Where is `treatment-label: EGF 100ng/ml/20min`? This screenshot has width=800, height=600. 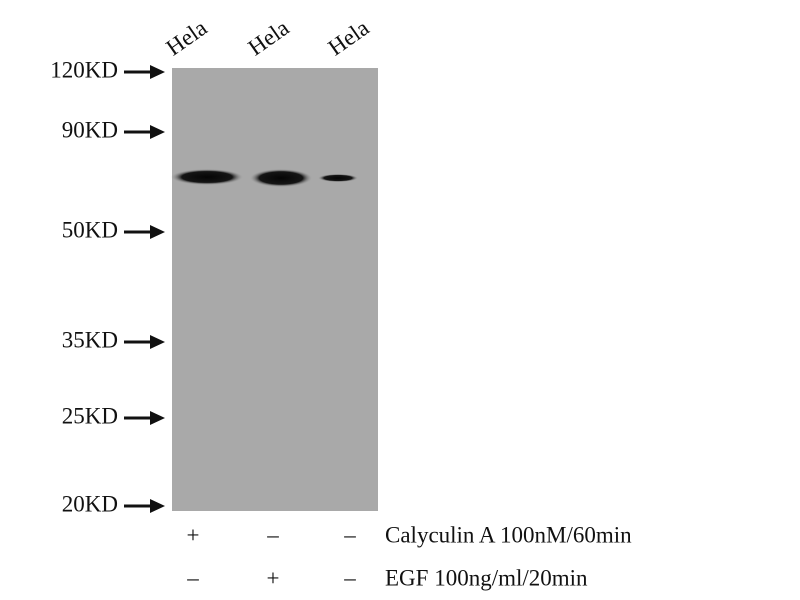 treatment-label: EGF 100ng/ml/20min is located at coordinates (486, 577).